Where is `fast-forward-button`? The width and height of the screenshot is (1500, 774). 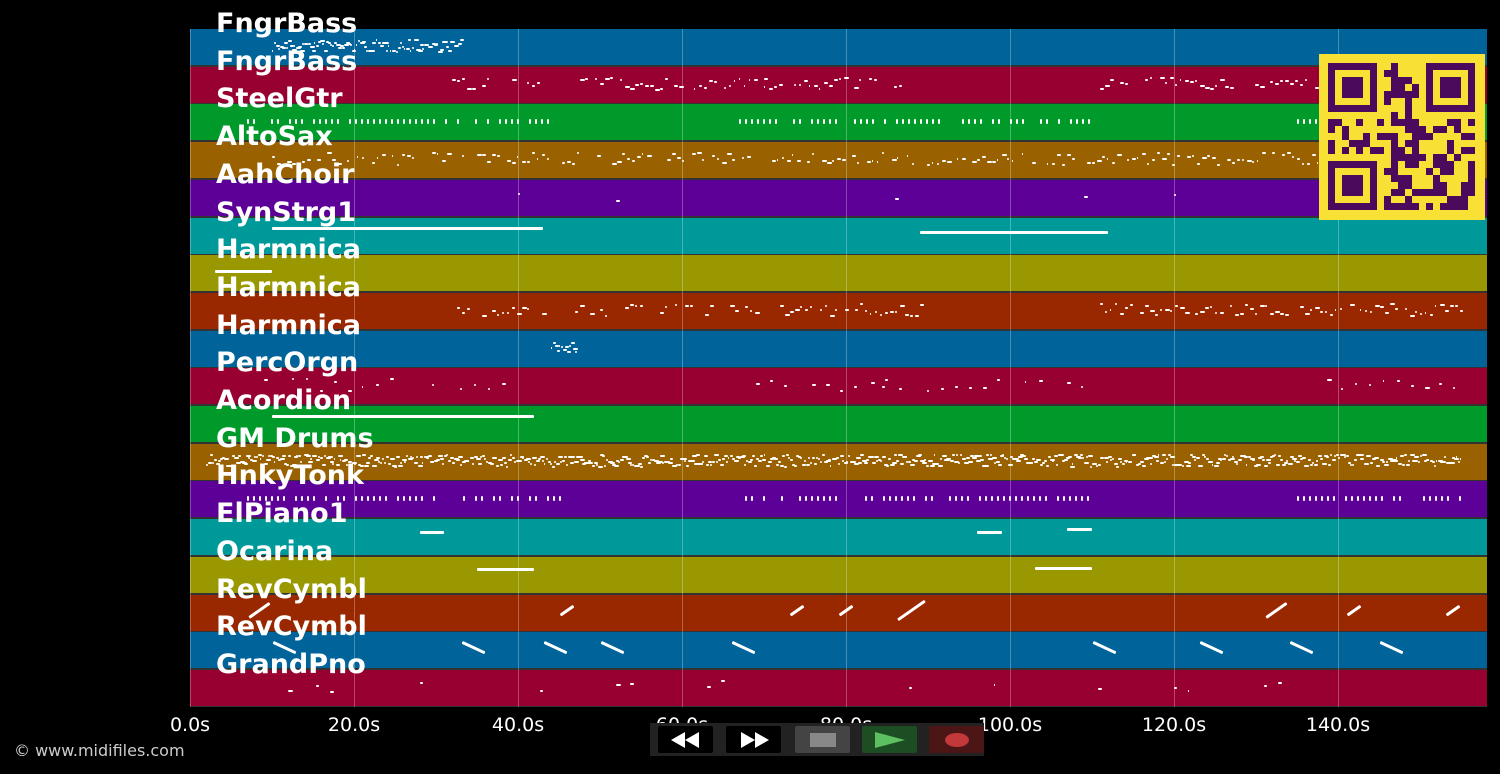 fast-forward-button is located at coordinates (753, 739).